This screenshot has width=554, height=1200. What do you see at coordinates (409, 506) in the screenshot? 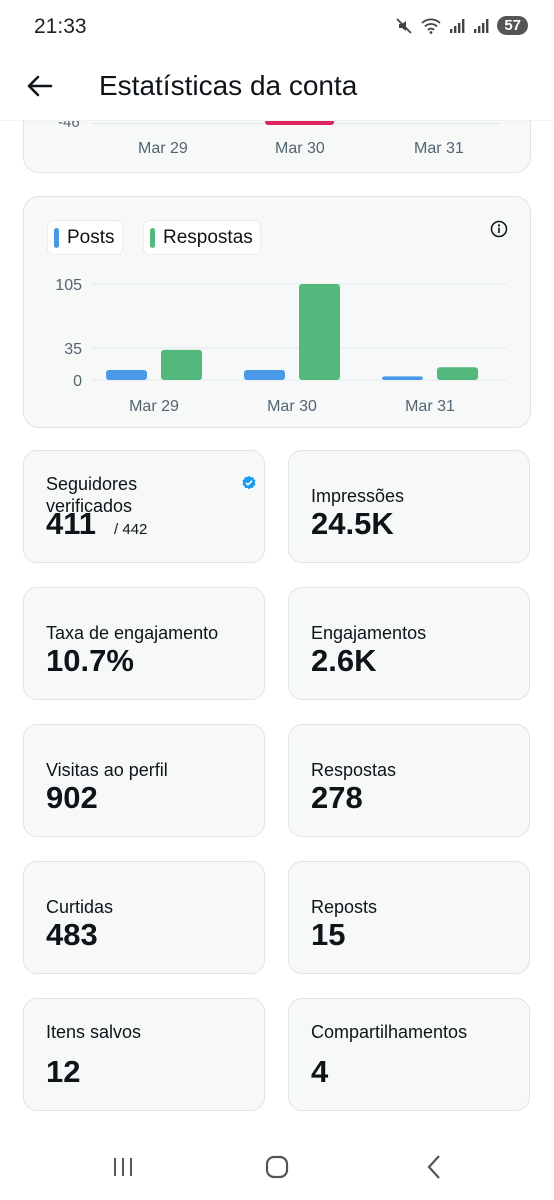
I see `stat-card-impressoes: Impressões 24.5K` at bounding box center [409, 506].